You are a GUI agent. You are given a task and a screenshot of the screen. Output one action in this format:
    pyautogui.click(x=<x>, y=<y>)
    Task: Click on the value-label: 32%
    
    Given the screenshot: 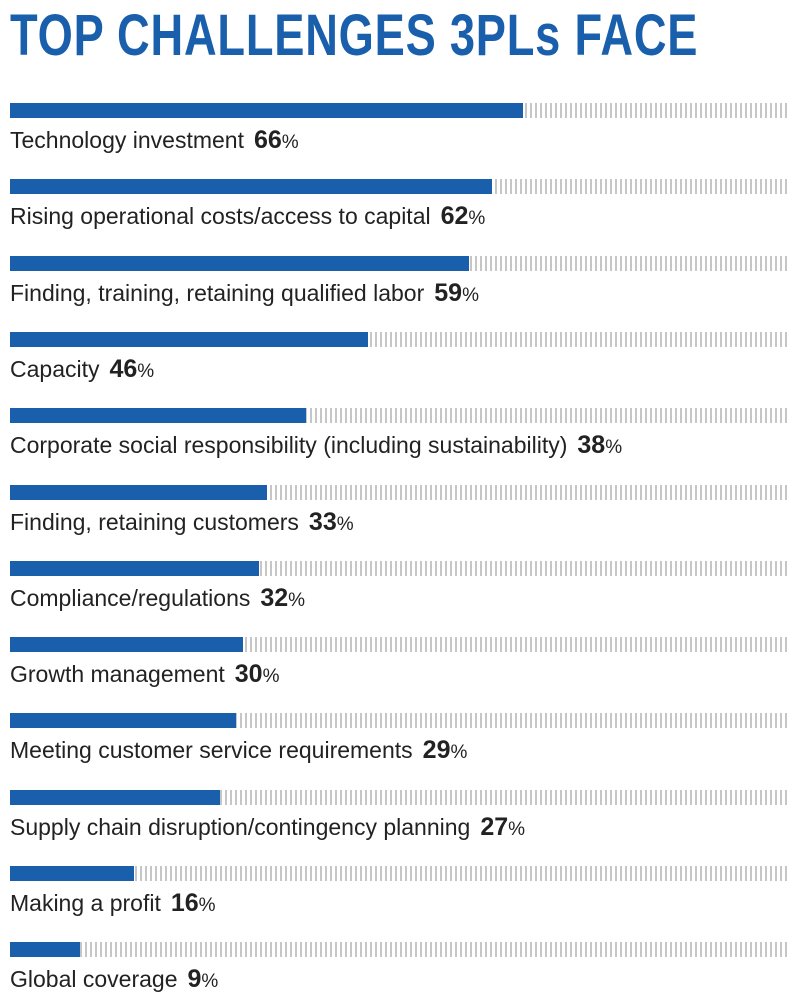 What is the action you would take?
    pyautogui.click(x=282, y=598)
    